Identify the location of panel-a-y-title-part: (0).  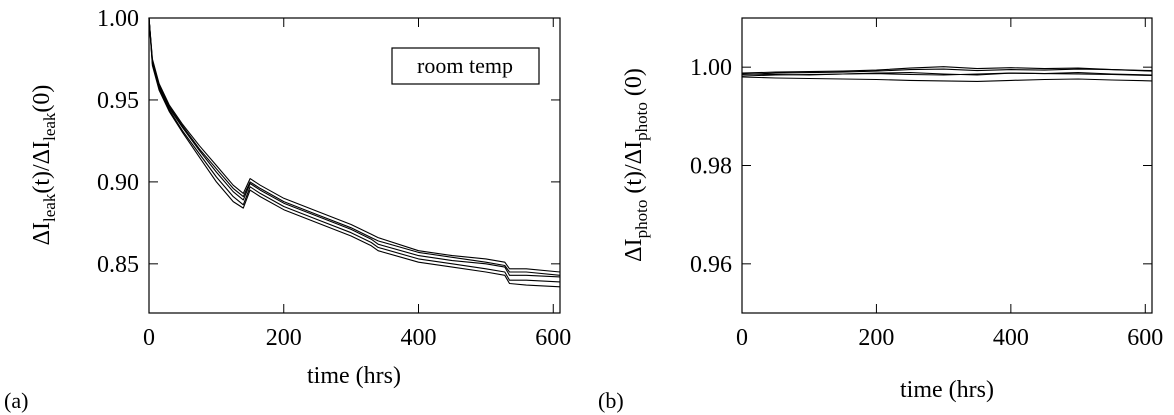
(42, 99).